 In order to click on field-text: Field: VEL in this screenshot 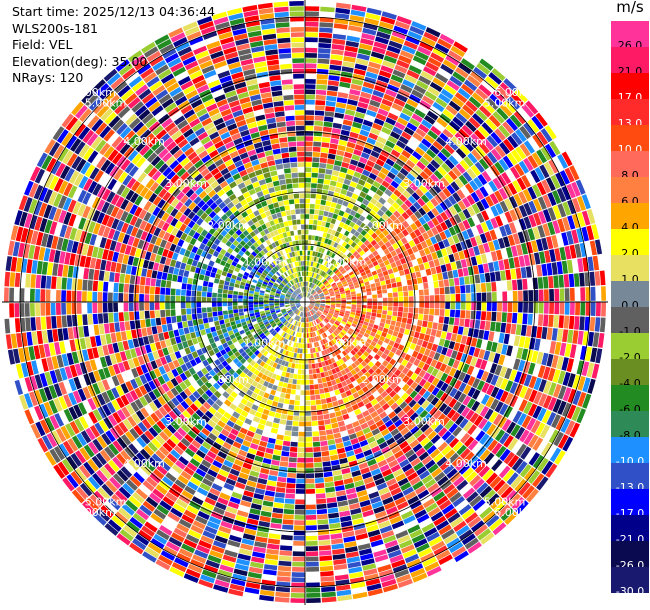, I will do `click(113, 45)`.